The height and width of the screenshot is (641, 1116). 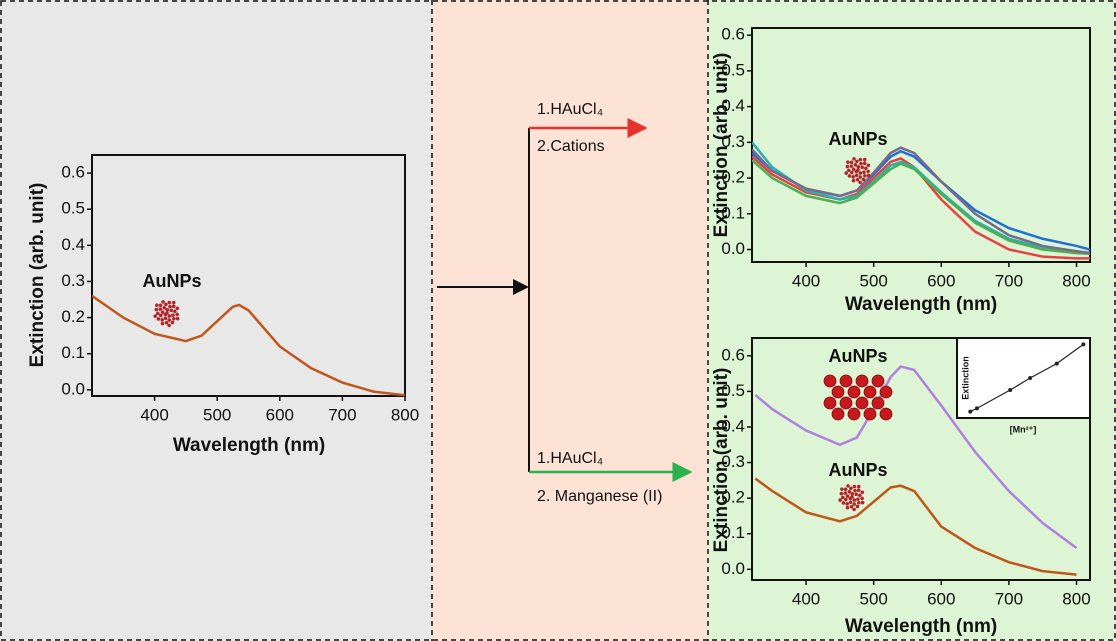 I want to click on step-label: 2. Manganese (II), so click(x=599, y=496).